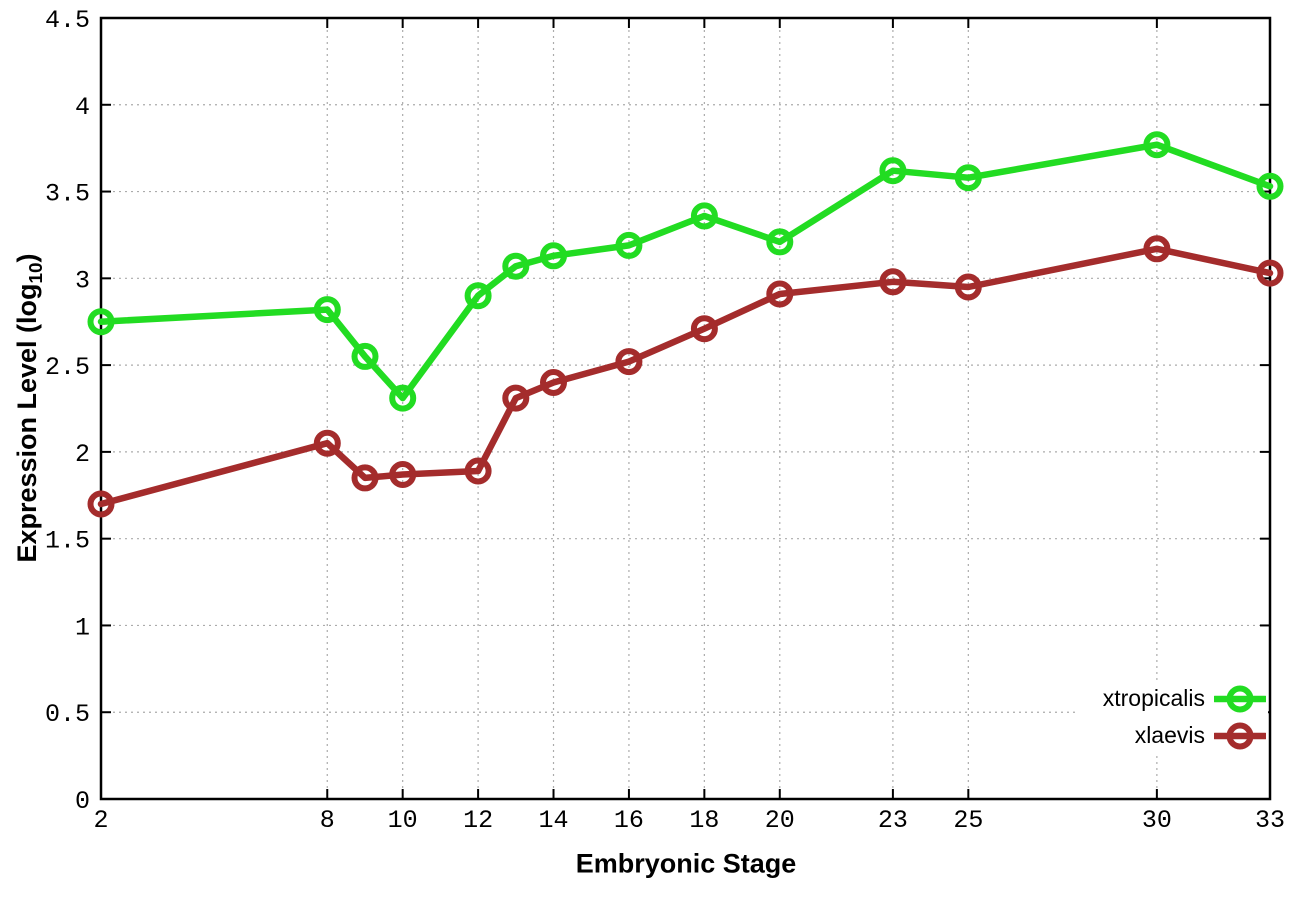 This screenshot has width=1296, height=907. Describe the element at coordinates (67, 714) in the screenshot. I see `y-tick-label: 0.5` at that location.